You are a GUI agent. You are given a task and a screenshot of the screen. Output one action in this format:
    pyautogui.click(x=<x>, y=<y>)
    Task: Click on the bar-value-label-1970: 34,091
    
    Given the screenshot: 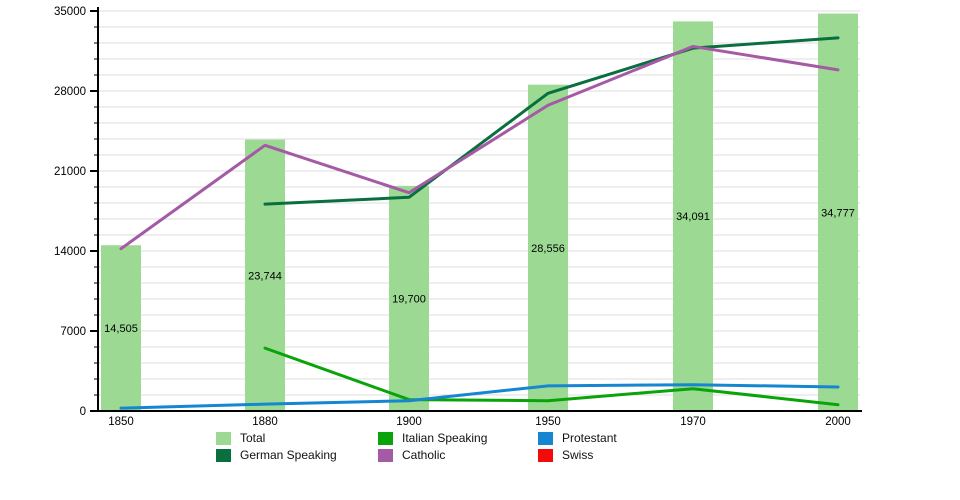 What is the action you would take?
    pyautogui.click(x=693, y=217)
    